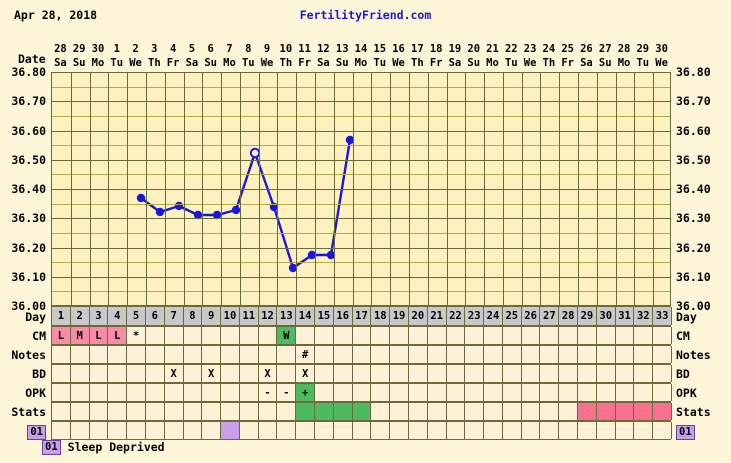 The height and width of the screenshot is (463, 731). Describe the element at coordinates (136, 335) in the screenshot. I see `cell-cm-day-5: *` at that location.